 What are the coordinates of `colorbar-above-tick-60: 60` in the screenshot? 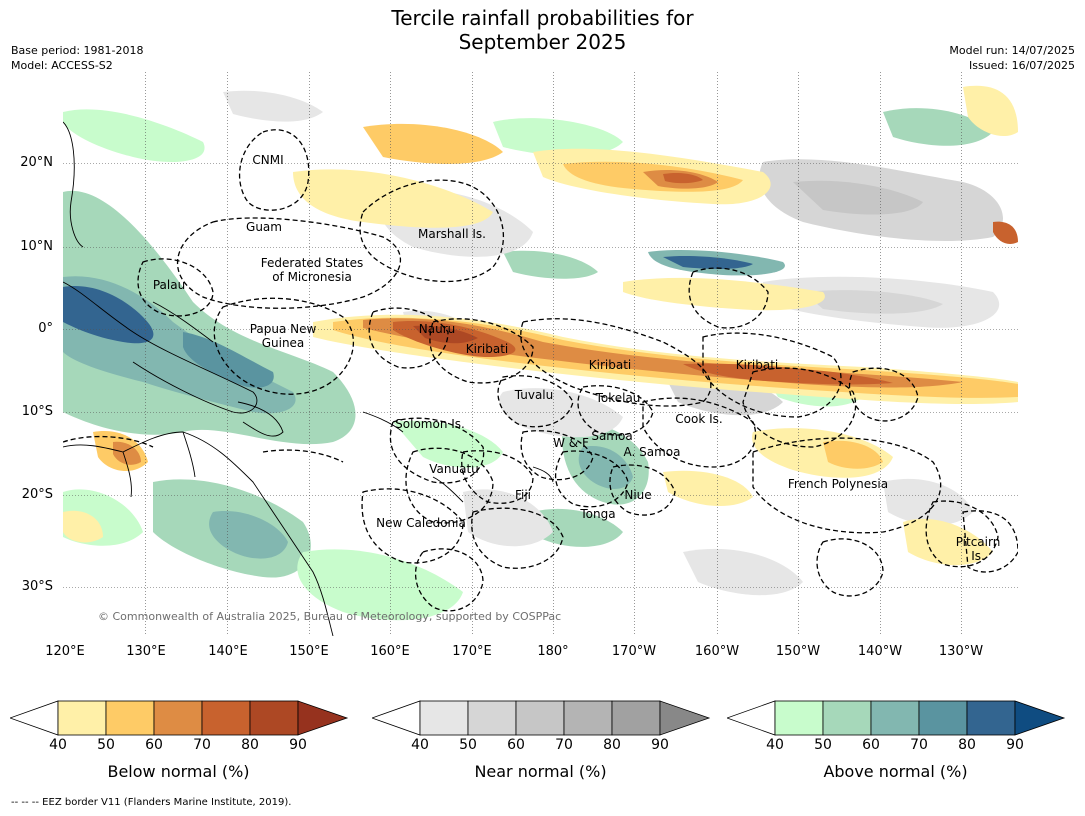 It's located at (871, 745).